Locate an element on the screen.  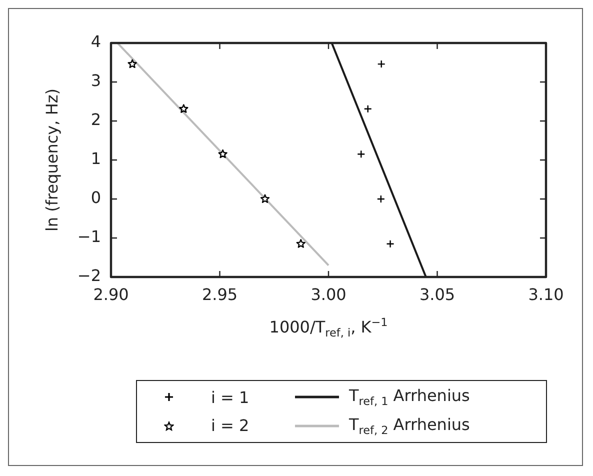
y-tick-label: 2 is located at coordinates (95, 120).